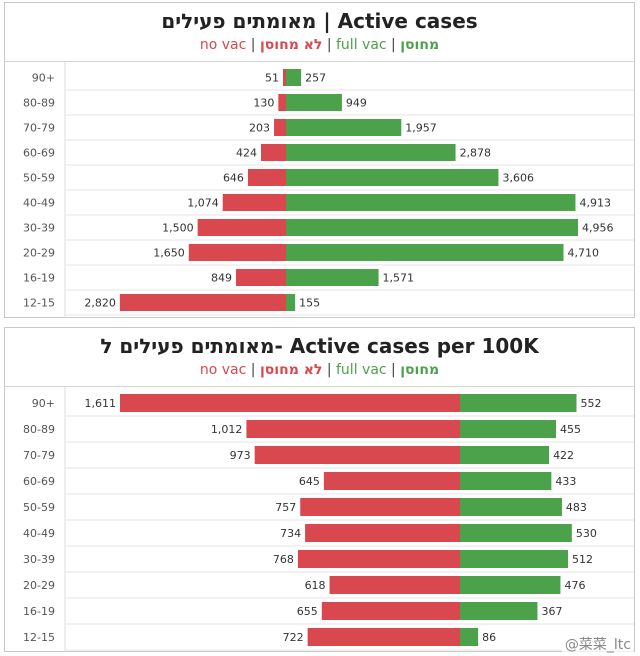 This screenshot has width=640, height=656. I want to click on data-label-no-vac: 2,820, so click(100, 303).